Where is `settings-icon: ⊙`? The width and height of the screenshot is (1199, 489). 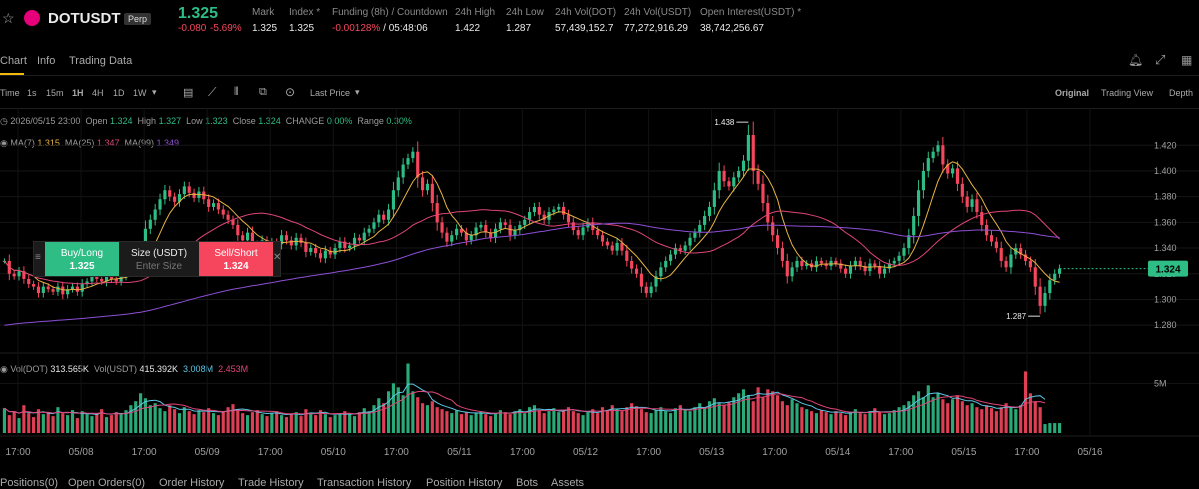 settings-icon: ⊙ is located at coordinates (290, 92).